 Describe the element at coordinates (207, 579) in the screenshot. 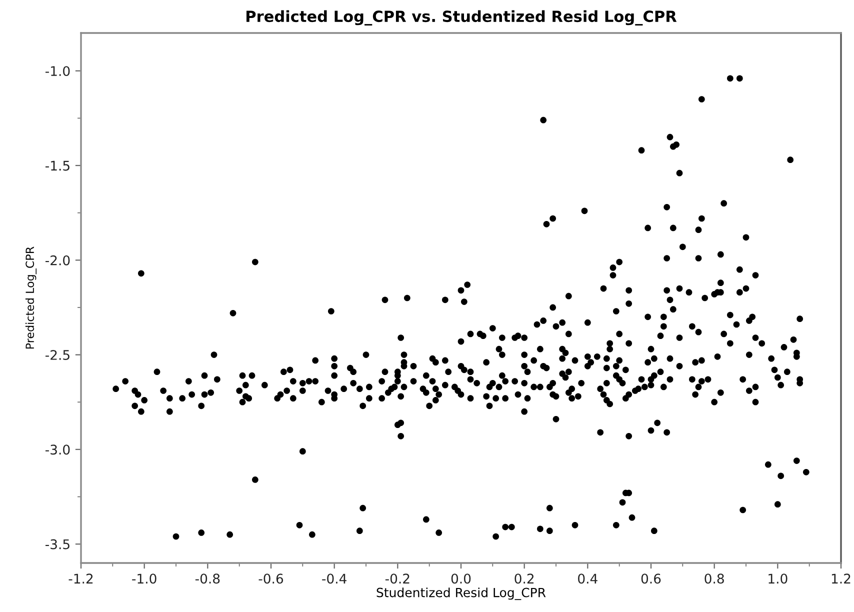

I see `x-tick-label: -0.8` at that location.